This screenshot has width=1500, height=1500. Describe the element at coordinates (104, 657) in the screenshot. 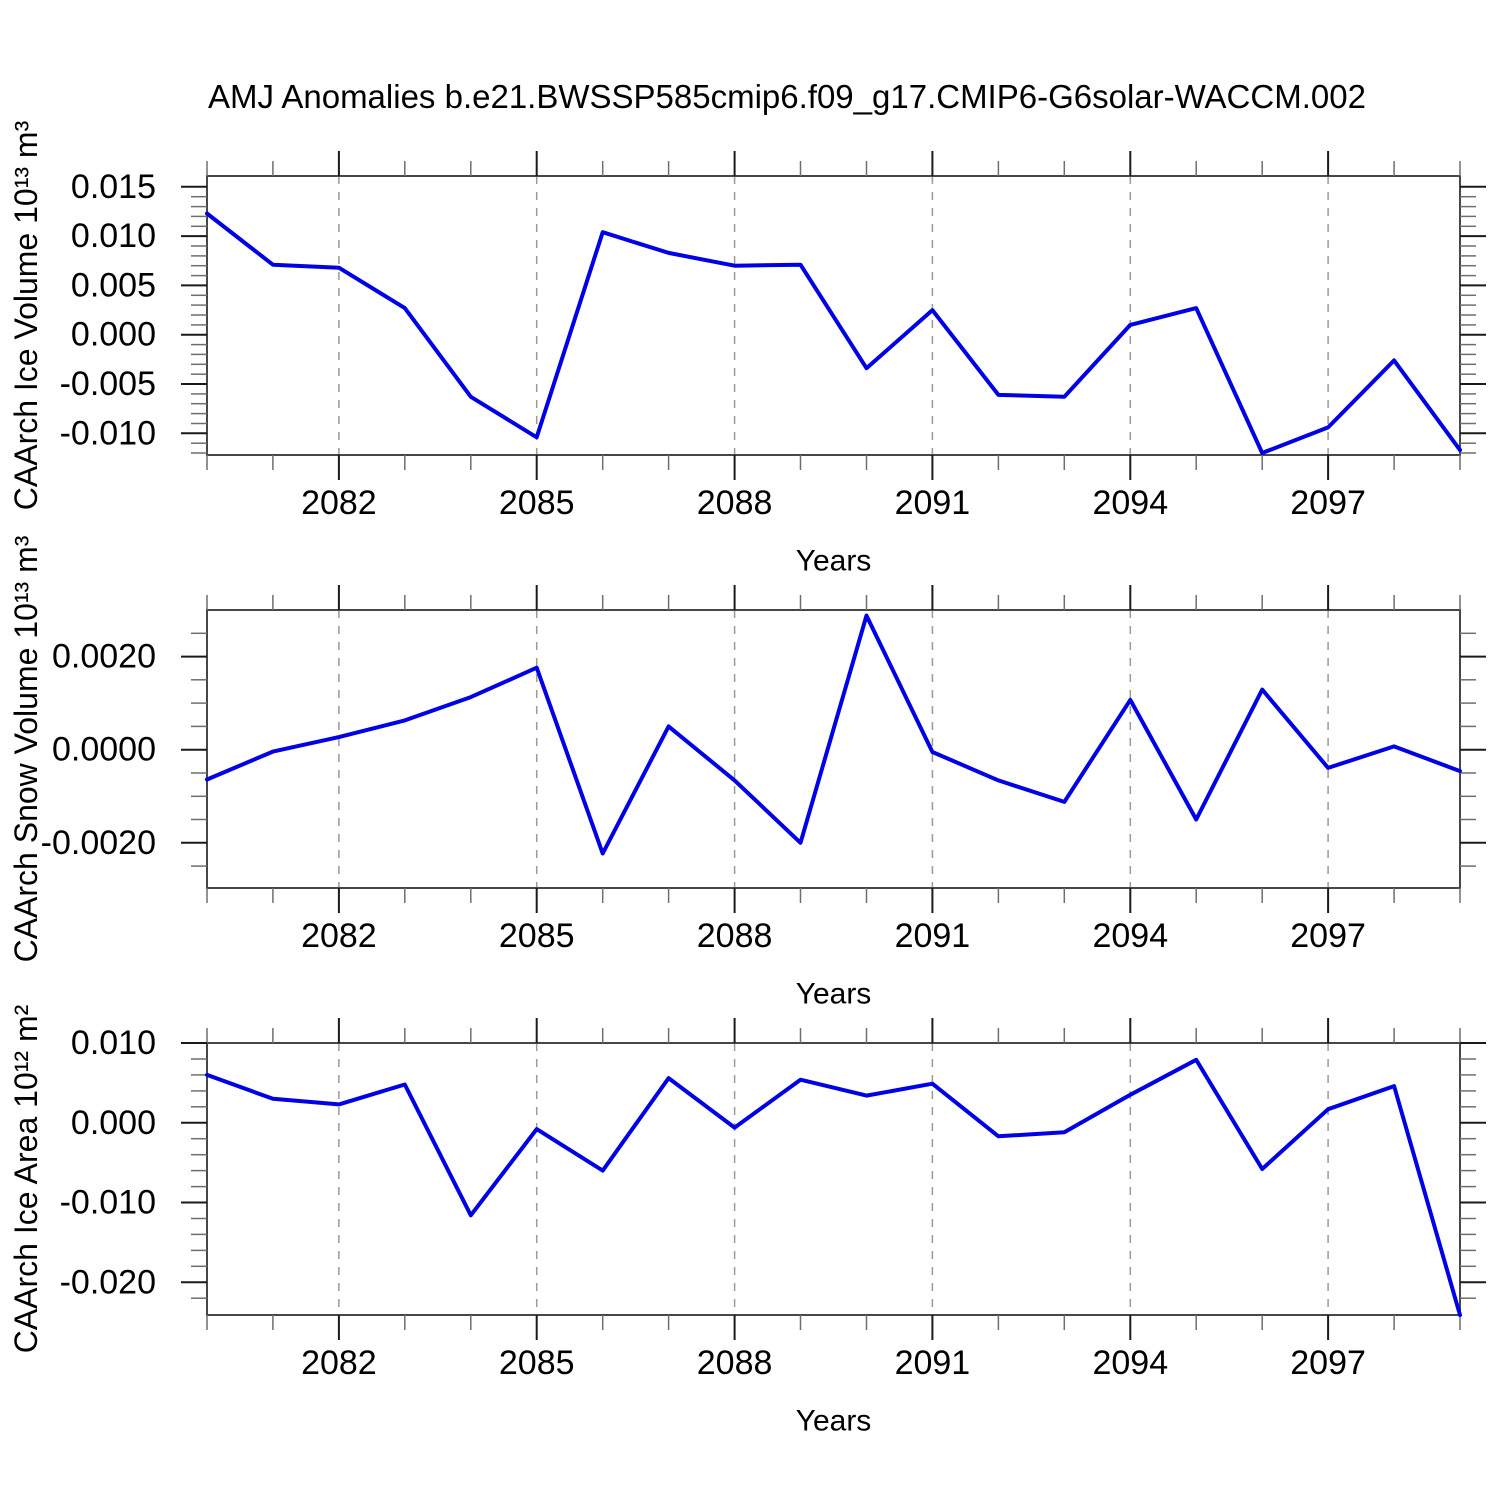

I see `y-tick-label: 0.0020` at that location.